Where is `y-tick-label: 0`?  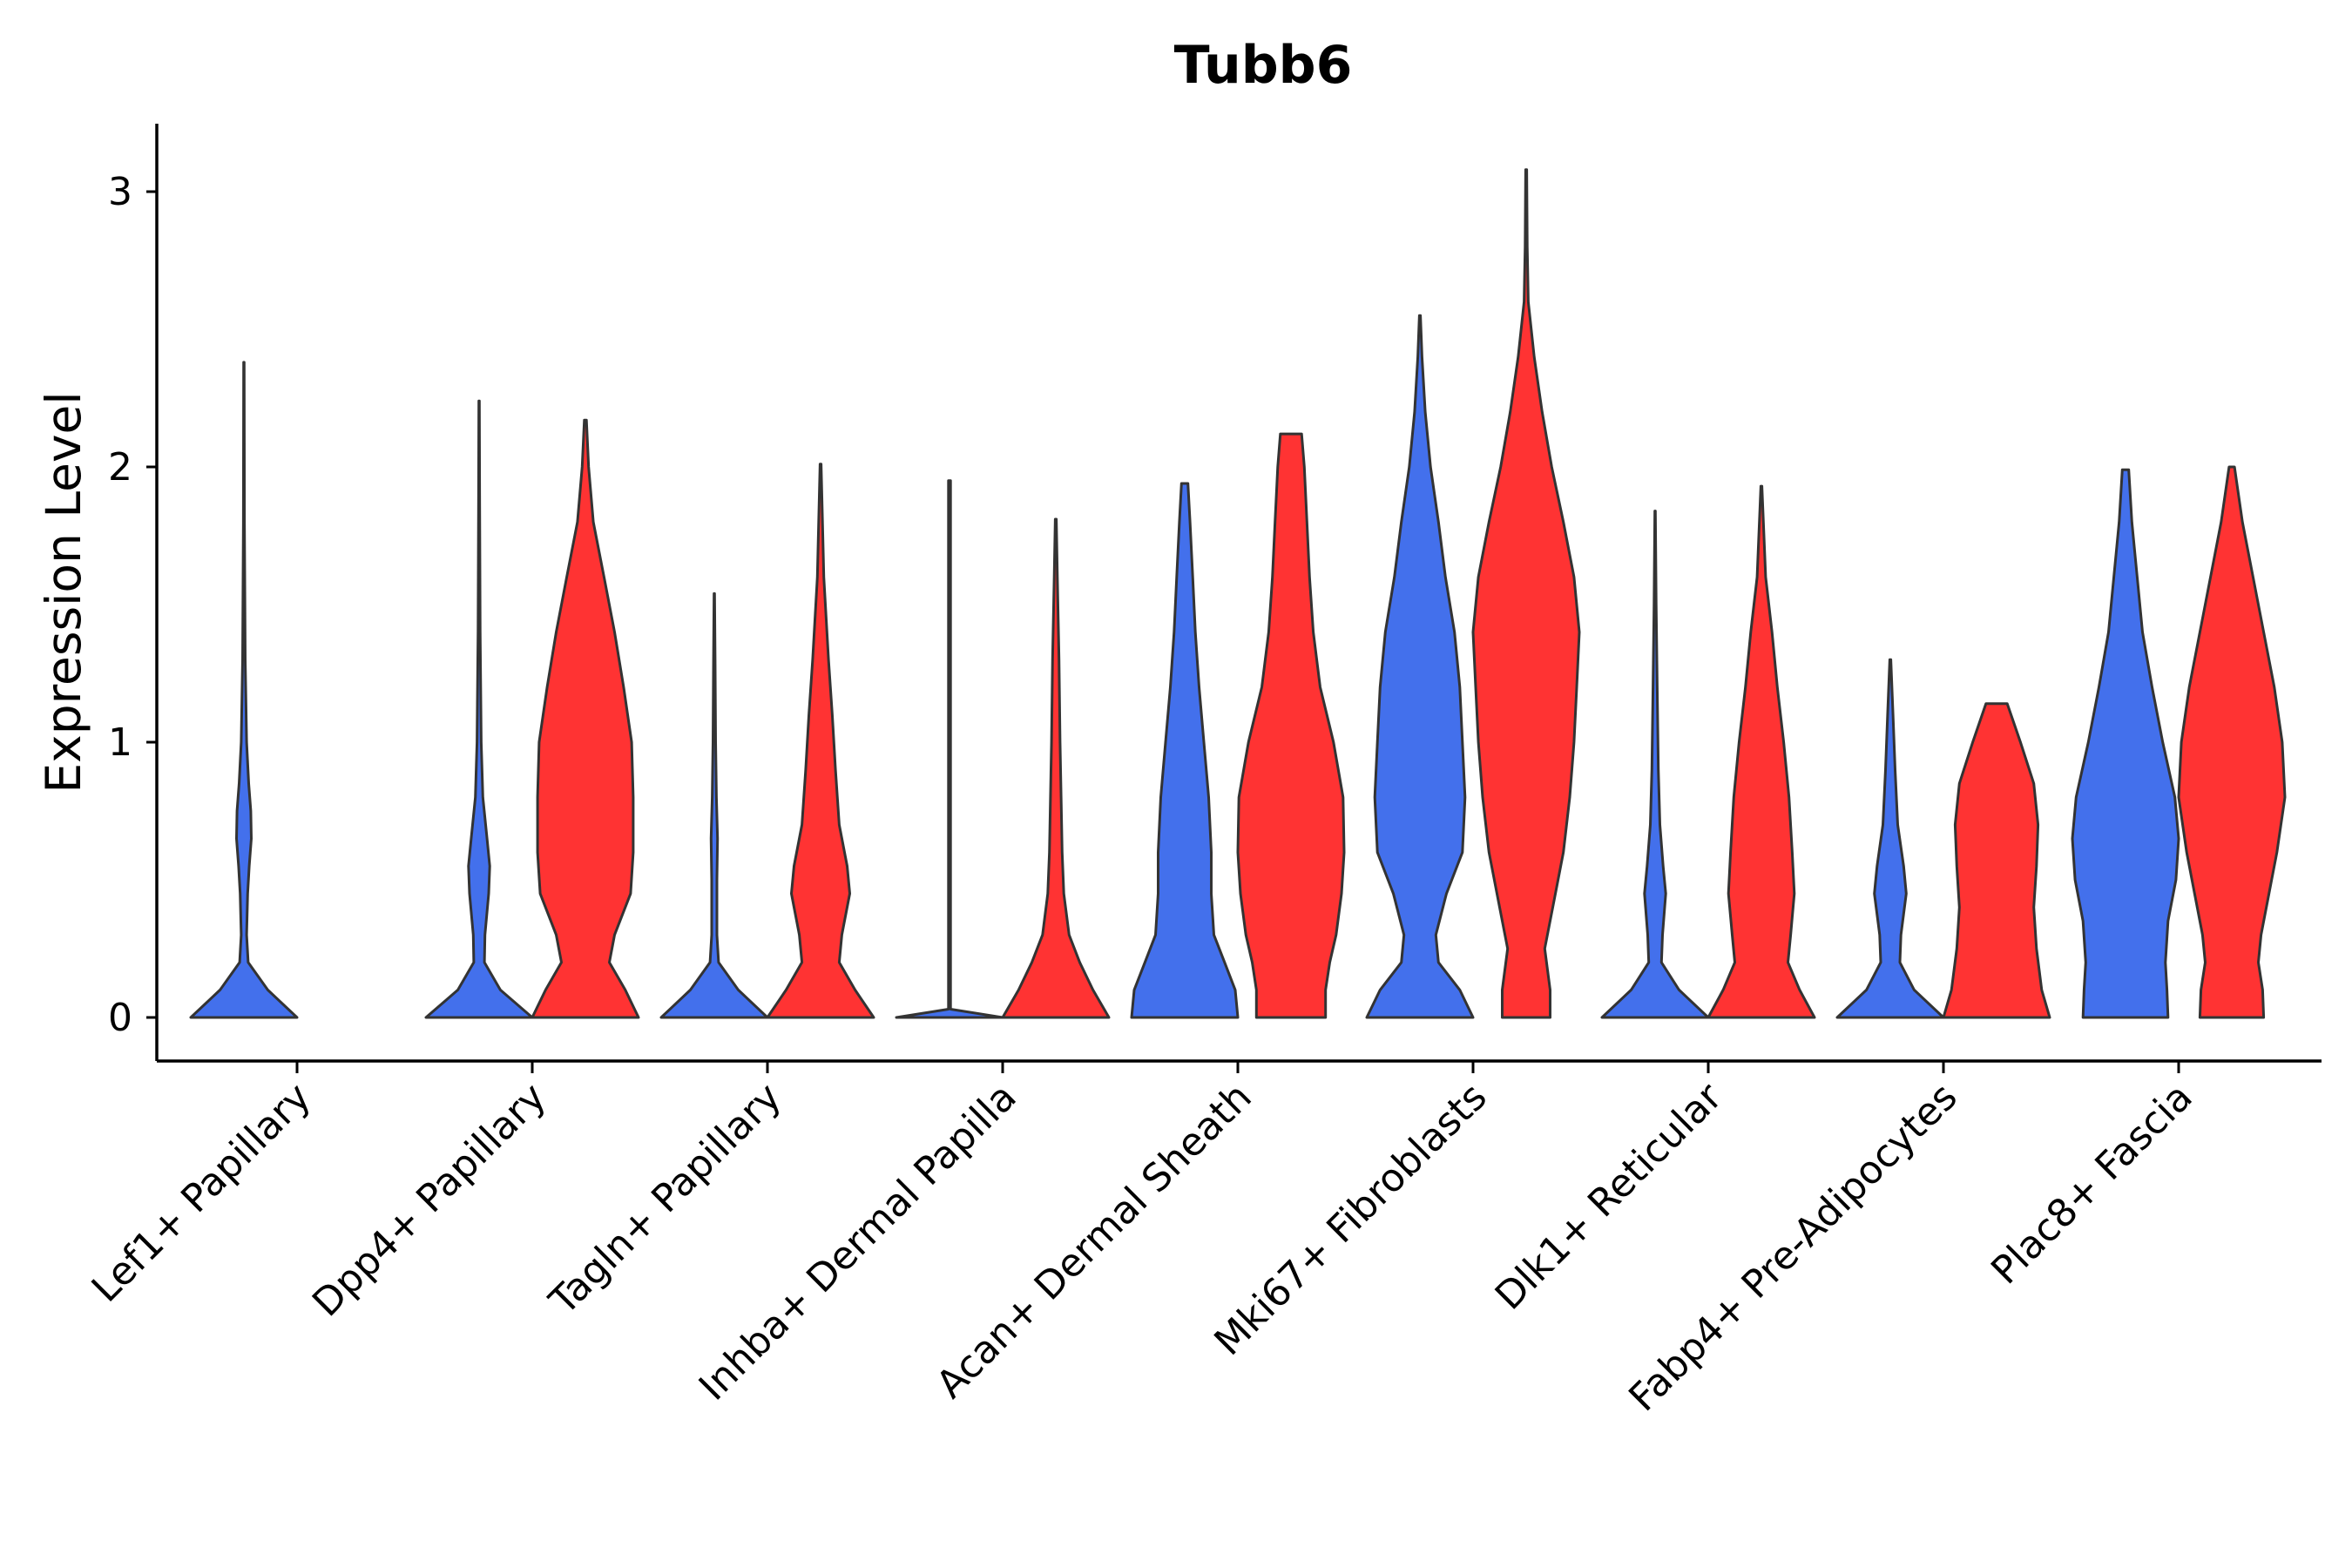 y-tick-label: 0 is located at coordinates (120, 1018).